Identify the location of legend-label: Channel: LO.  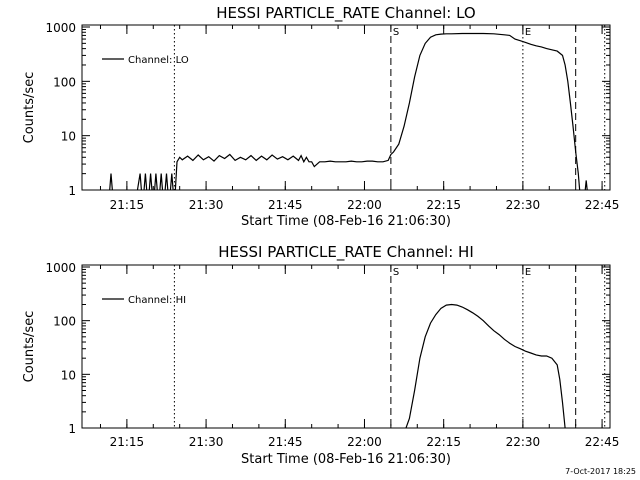
(158, 60).